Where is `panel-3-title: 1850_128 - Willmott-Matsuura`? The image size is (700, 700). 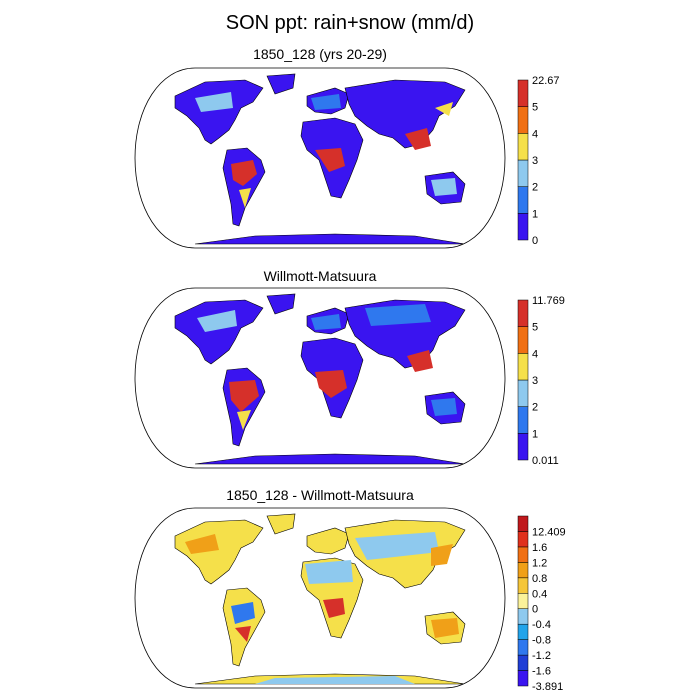
panel-3-title: 1850_128 - Willmott-Matsuura is located at coordinates (320, 495).